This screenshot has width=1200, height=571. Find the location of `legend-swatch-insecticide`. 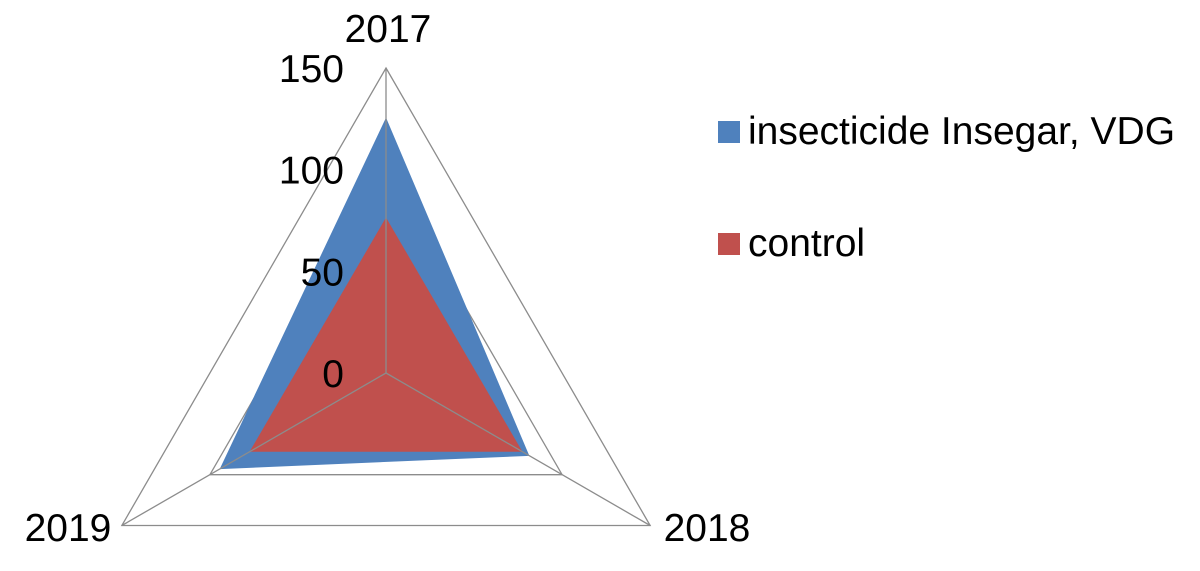

legend-swatch-insecticide is located at coordinates (729, 132).